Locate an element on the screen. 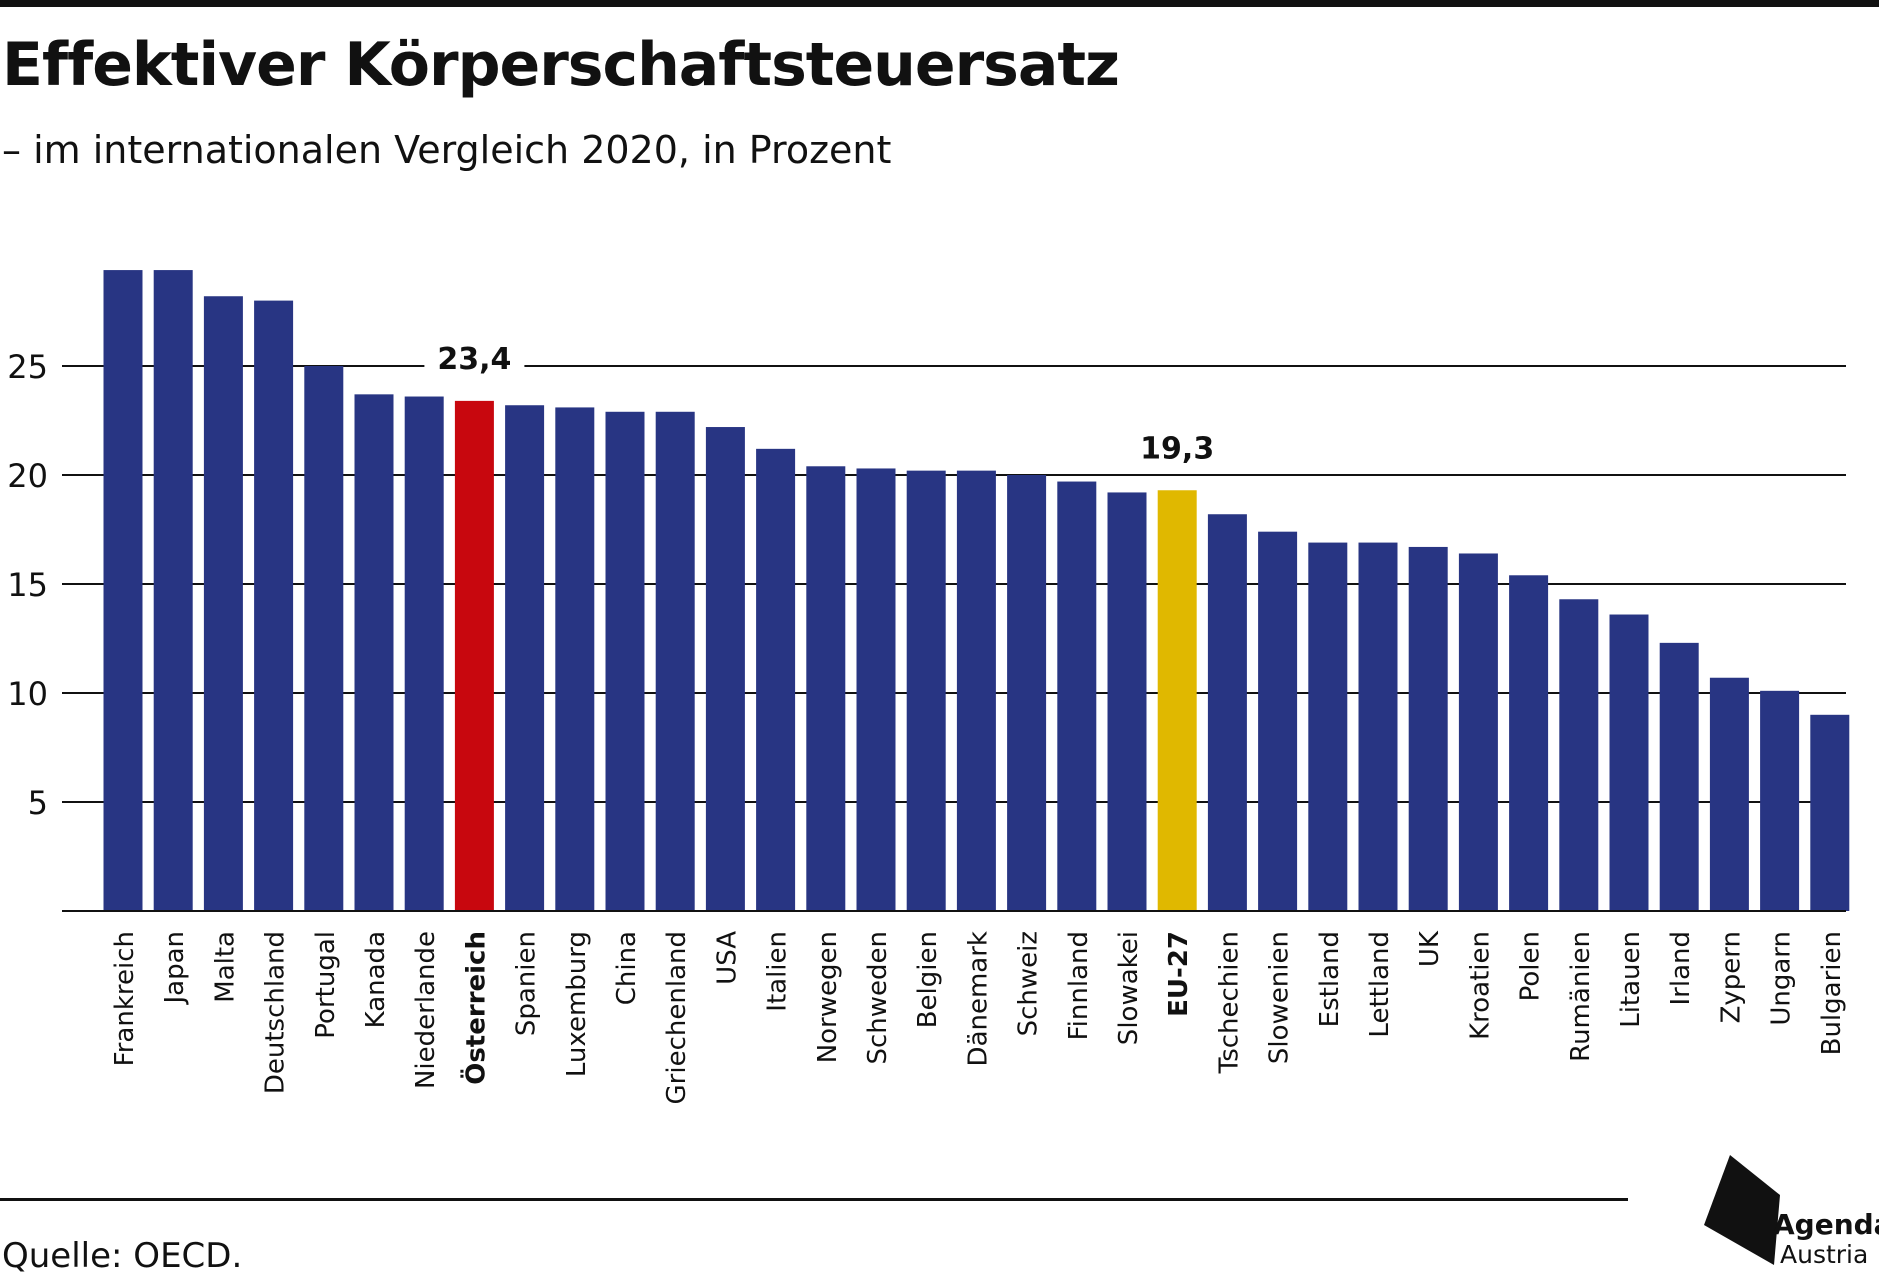 The width and height of the screenshot is (1879, 1277). bar-Irland is located at coordinates (1679, 776).